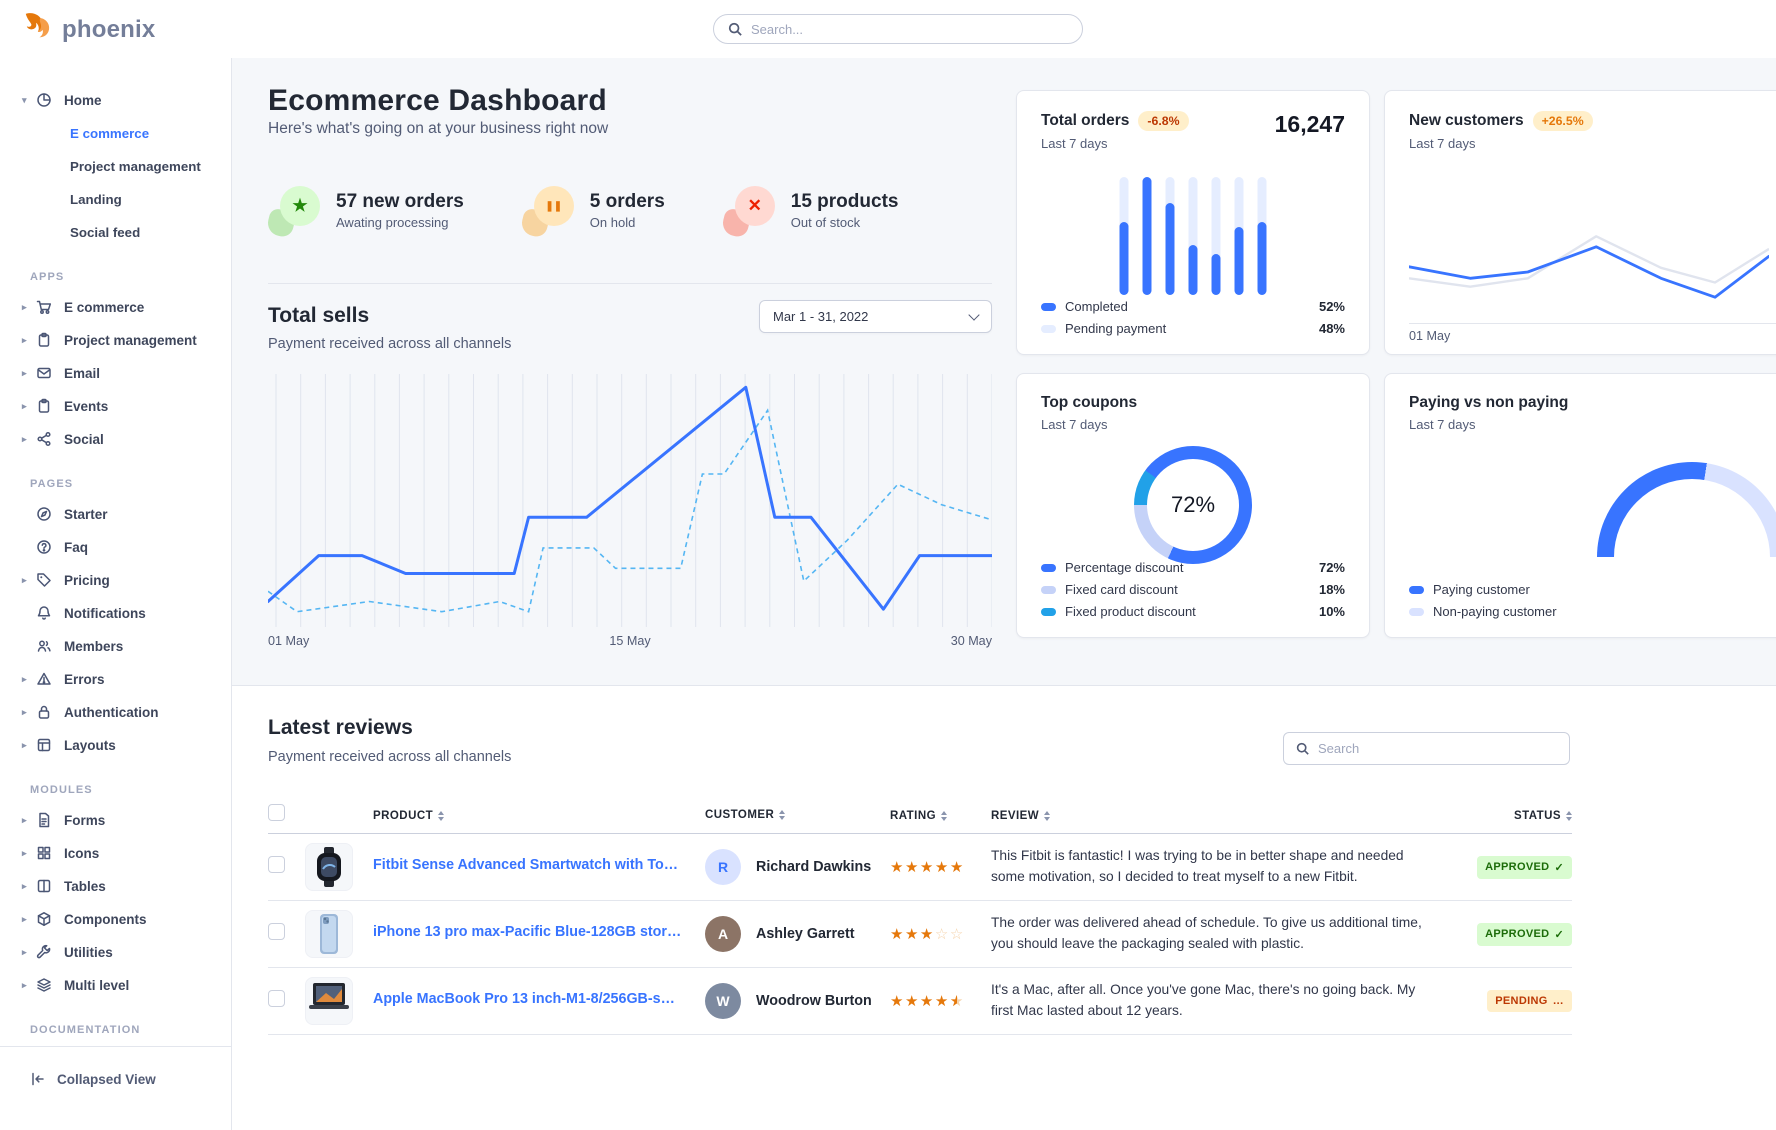 This screenshot has height=1130, width=1776. I want to click on sidebar-item-members: Members, so click(115, 646).